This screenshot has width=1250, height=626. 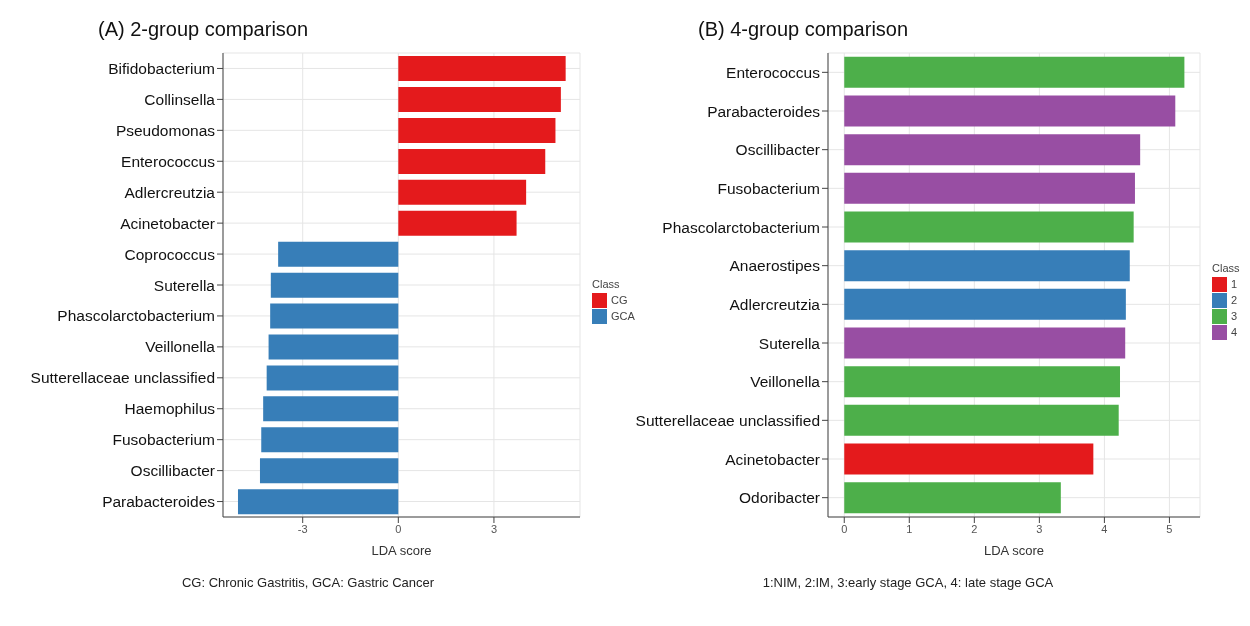 What do you see at coordinates (908, 582) in the screenshot?
I see `text: 1:NIM, 2:IM, 3:early stage GCA, 4: late stage GCA` at bounding box center [908, 582].